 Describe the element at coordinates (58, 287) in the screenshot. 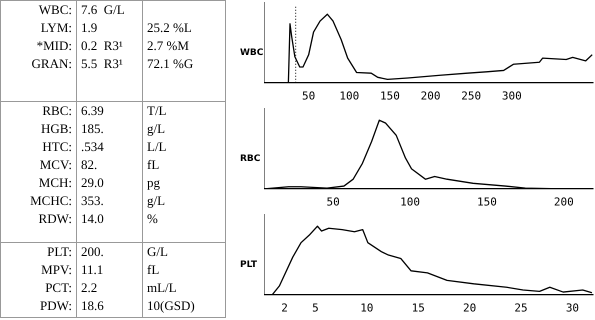

I see `category-label: PCT:` at that location.